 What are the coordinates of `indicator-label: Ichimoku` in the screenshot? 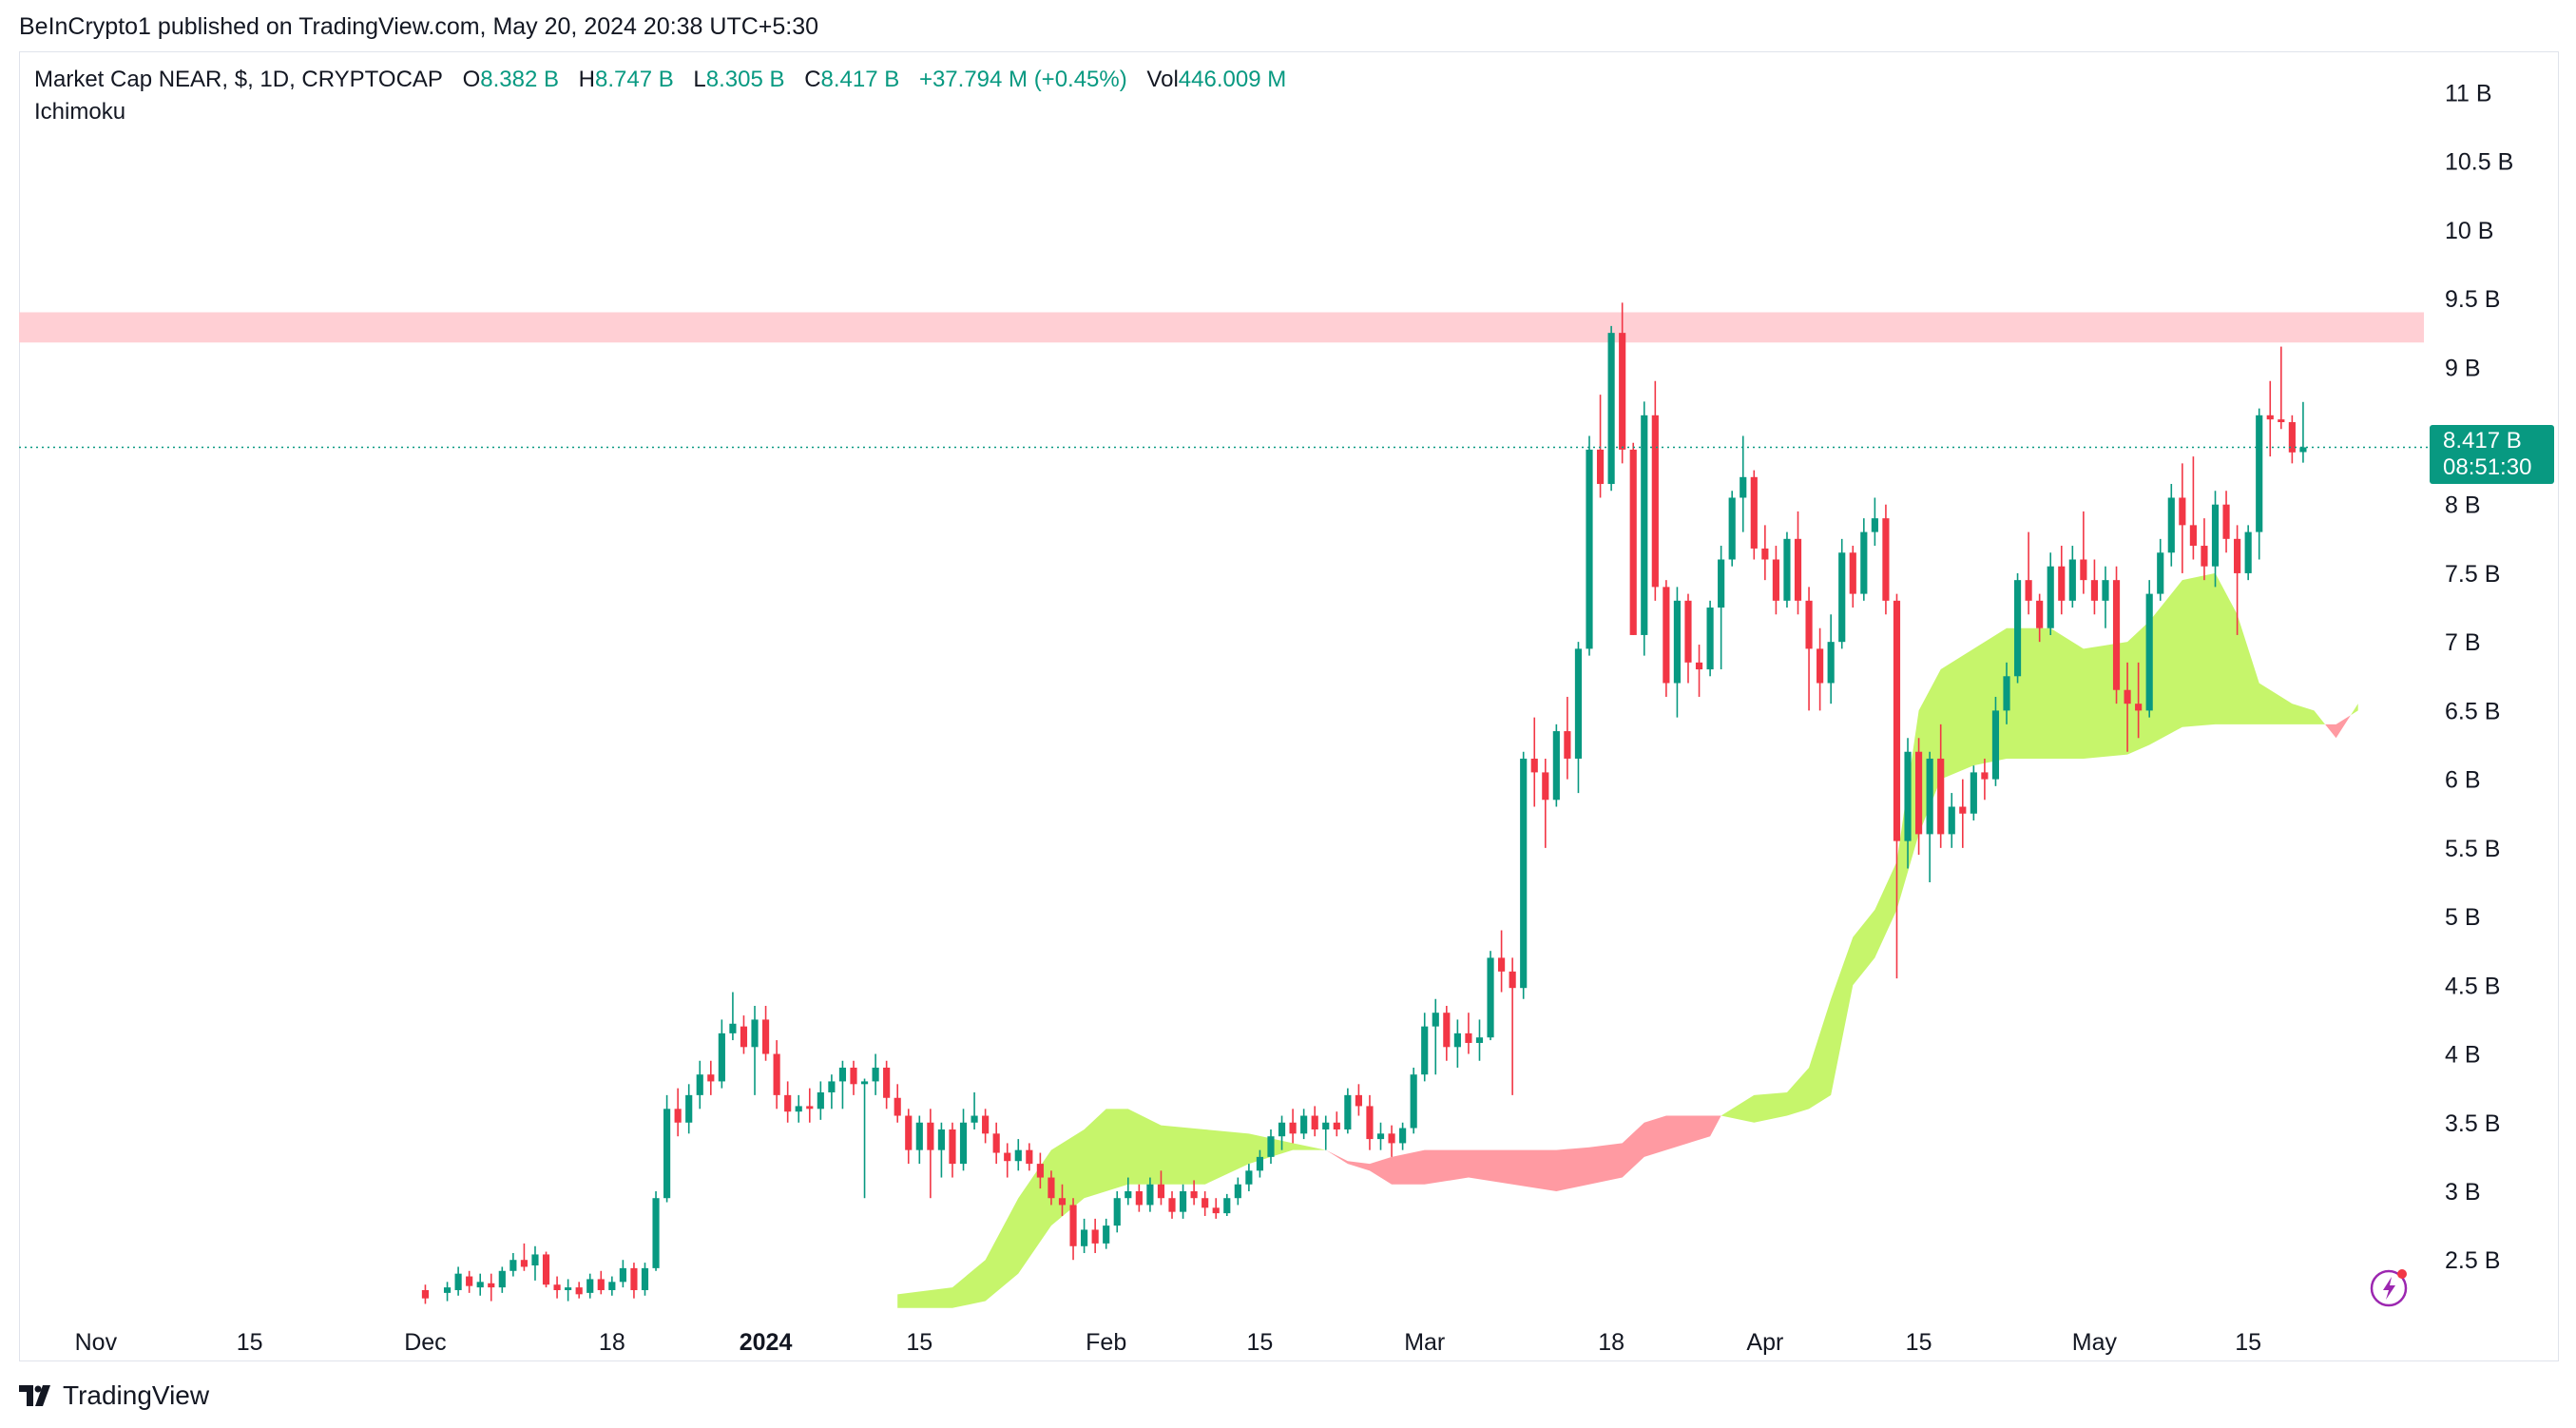 It's located at (80, 112).